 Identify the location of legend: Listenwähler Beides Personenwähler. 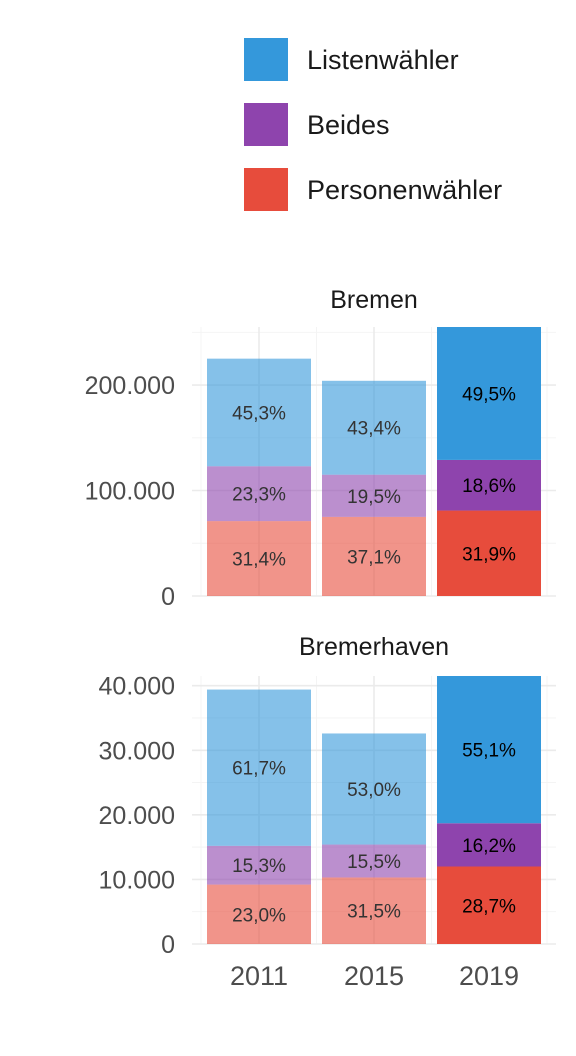
(373, 124).